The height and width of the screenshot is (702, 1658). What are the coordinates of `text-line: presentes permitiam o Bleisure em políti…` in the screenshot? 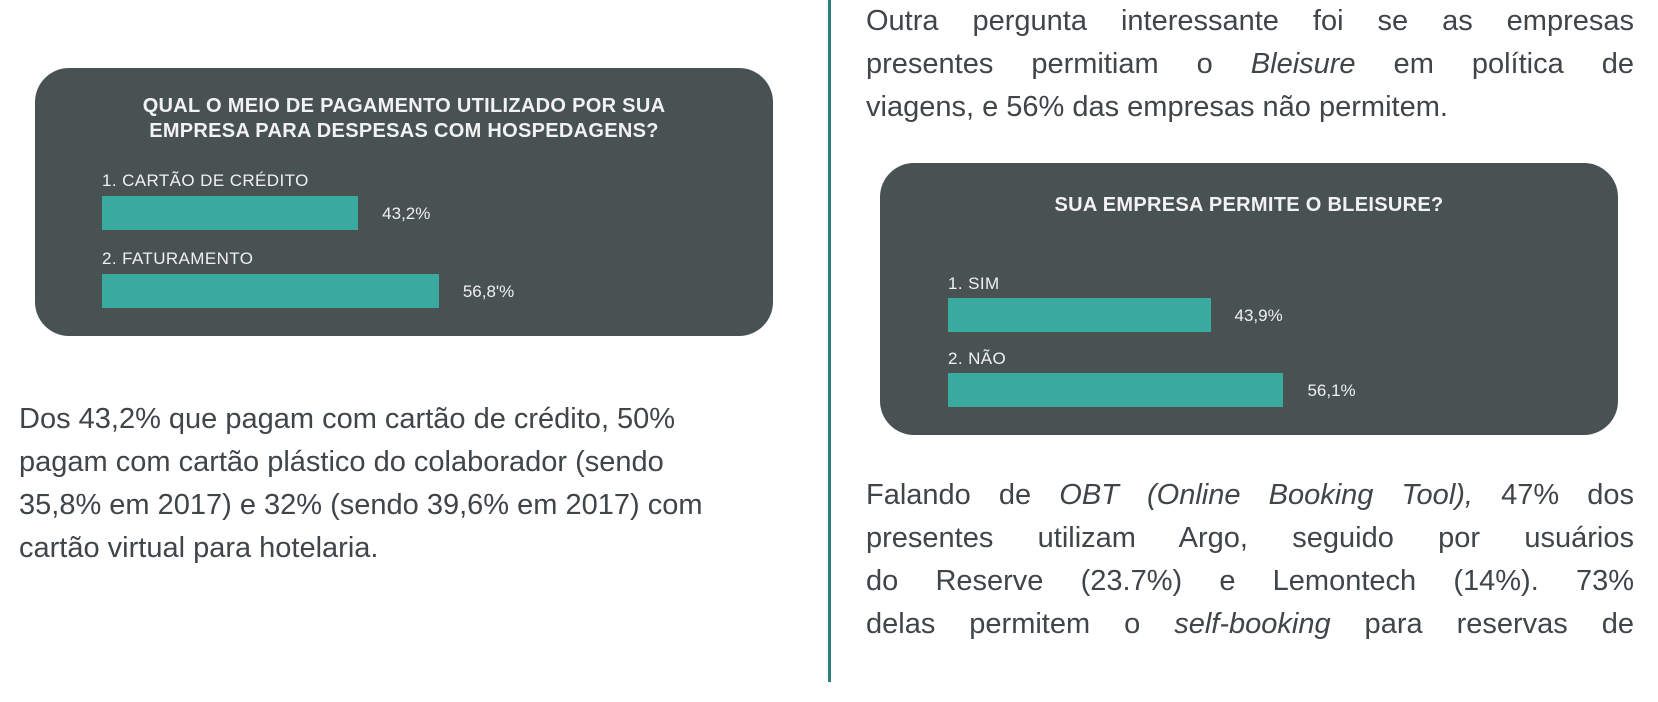 It's located at (1250, 64).